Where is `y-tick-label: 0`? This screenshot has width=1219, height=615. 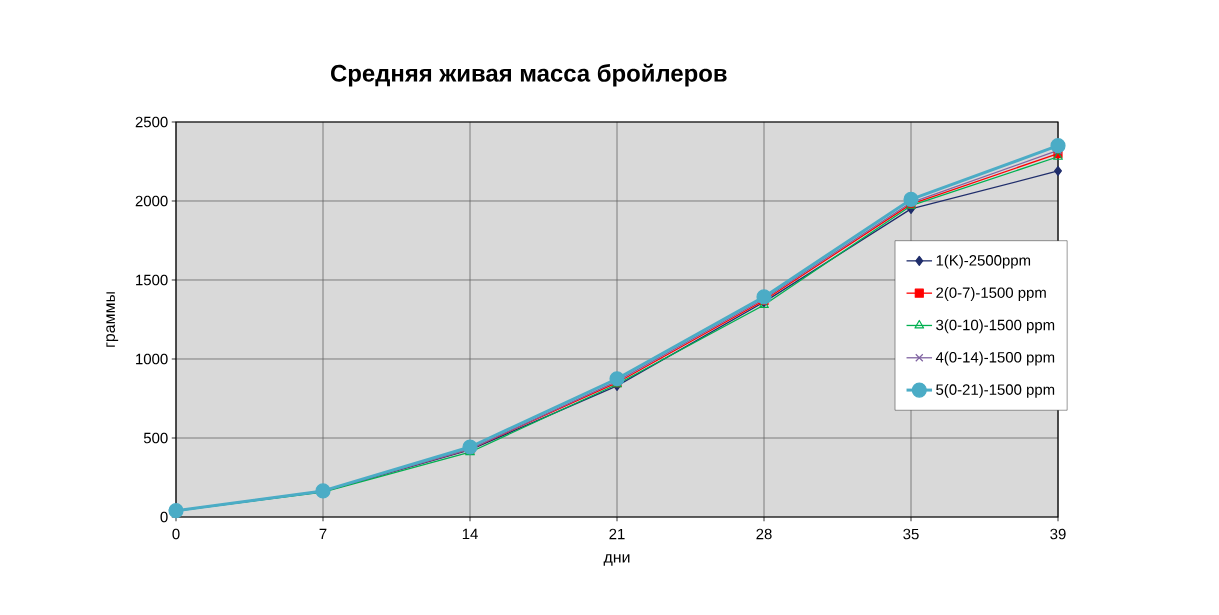
y-tick-label: 0 is located at coordinates (164, 517).